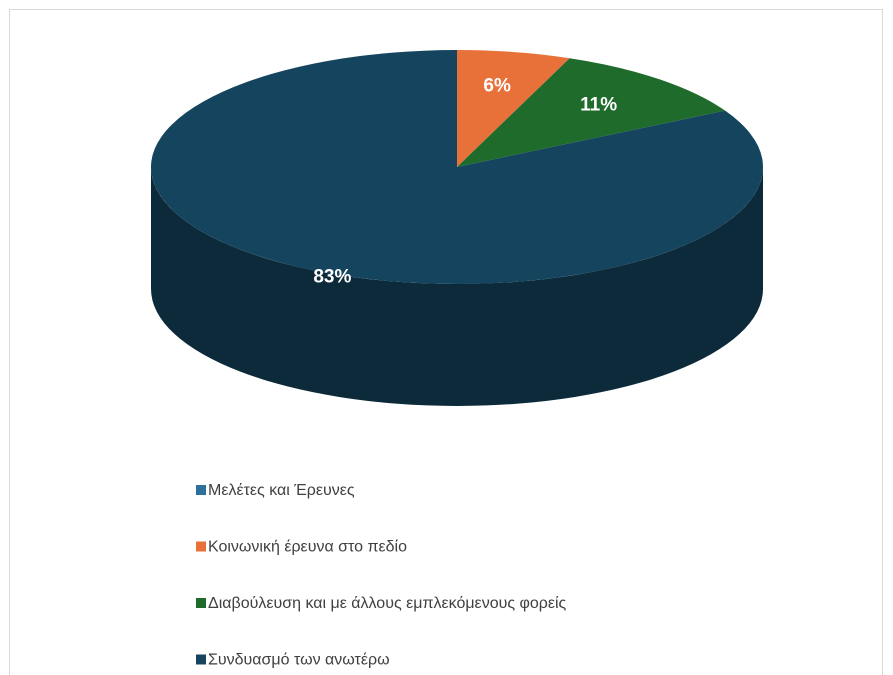 The width and height of the screenshot is (893, 675). What do you see at coordinates (299, 660) in the screenshot?
I see `legend-label: Συνδυασμό των ανωτέρω` at bounding box center [299, 660].